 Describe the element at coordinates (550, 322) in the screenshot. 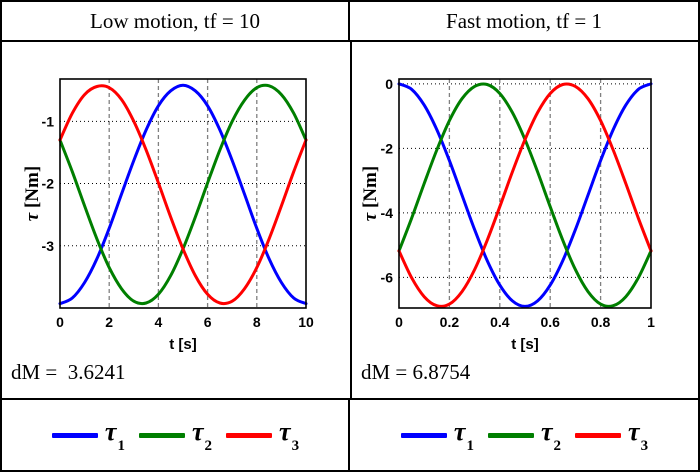

I see `x-tick-label: 0.6` at that location.